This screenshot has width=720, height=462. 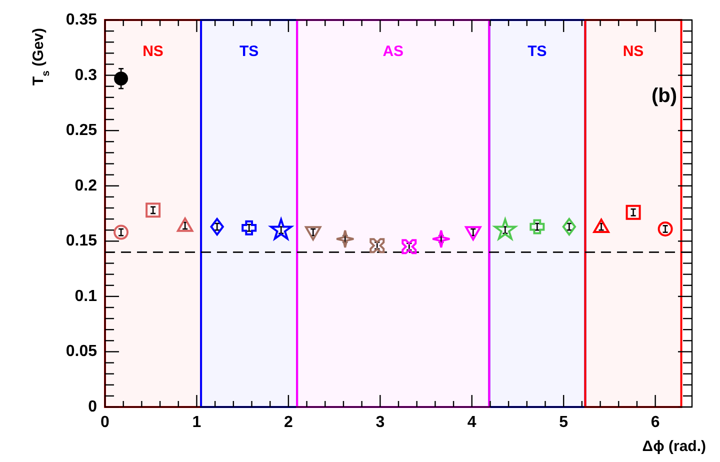 I want to click on x-tick-label: 5, so click(x=563, y=422).